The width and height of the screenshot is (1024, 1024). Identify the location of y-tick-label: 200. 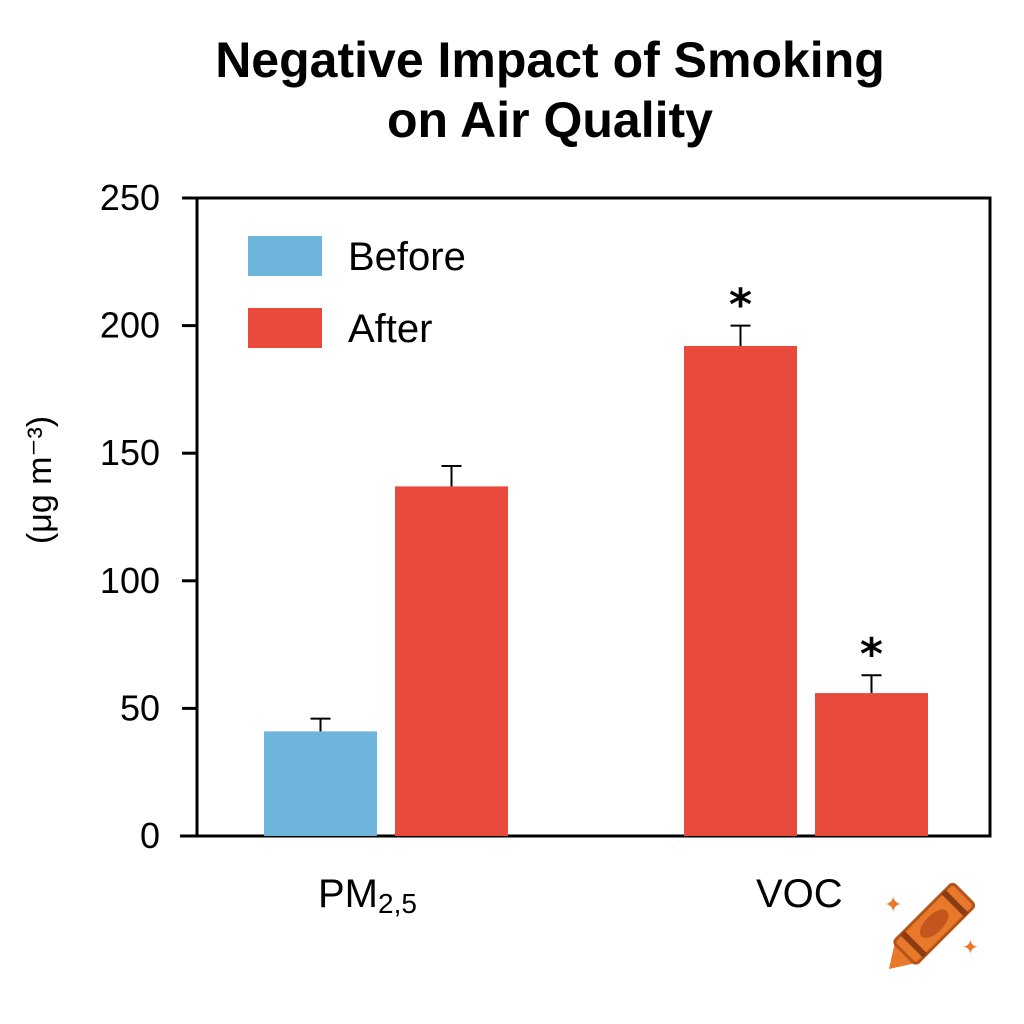
(130, 325).